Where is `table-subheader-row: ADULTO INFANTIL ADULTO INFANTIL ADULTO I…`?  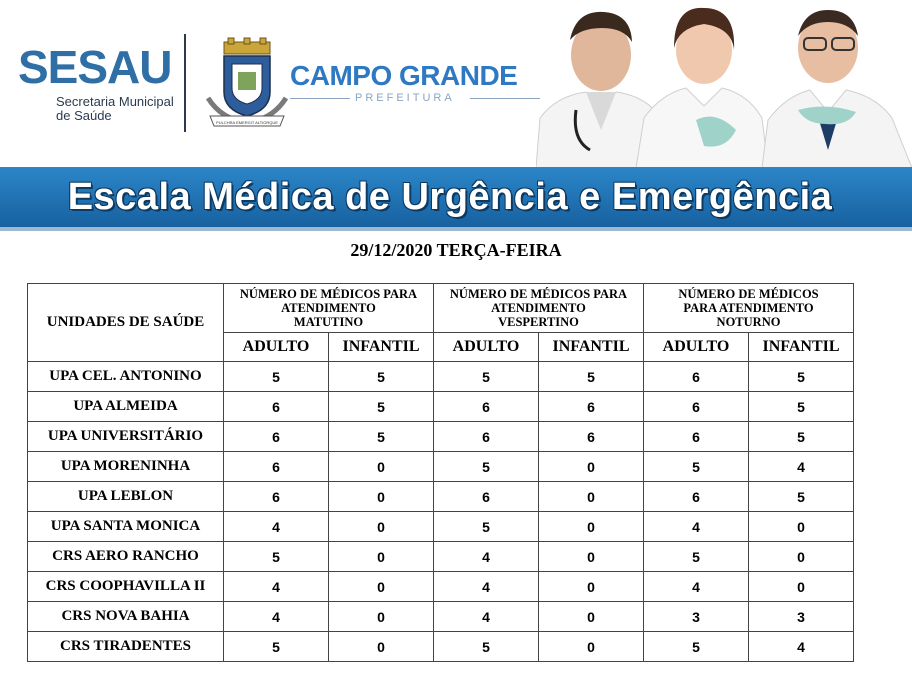
table-subheader-row: ADULTO INFANTIL ADULTO INFANTIL ADULTO I… is located at coordinates (441, 347).